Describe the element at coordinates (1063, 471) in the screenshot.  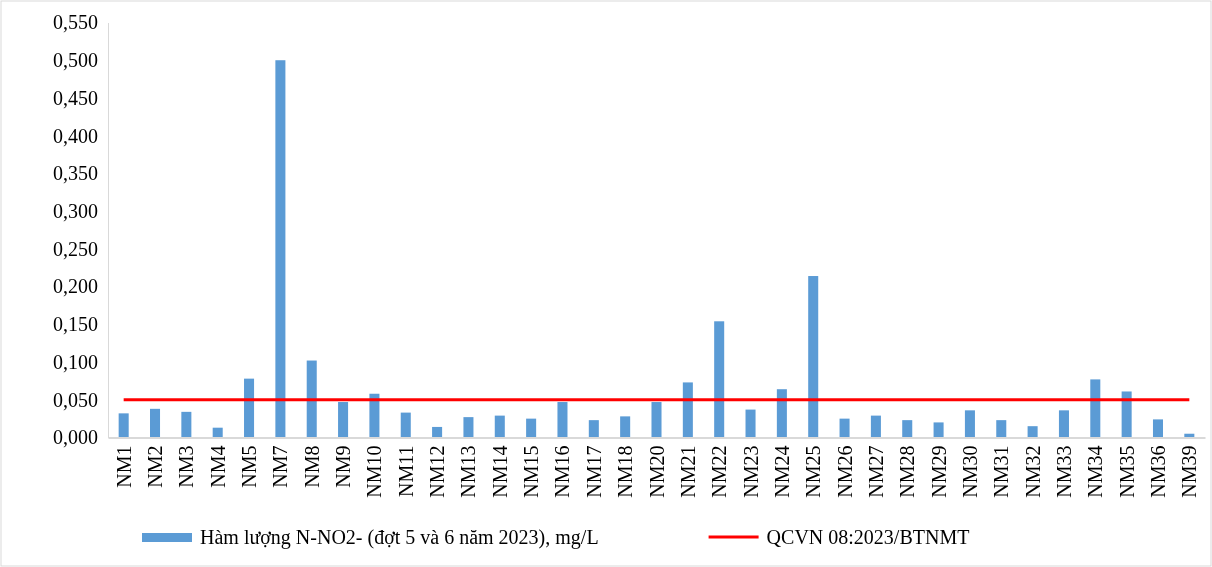
I see `x-tick-label: NM33` at that location.